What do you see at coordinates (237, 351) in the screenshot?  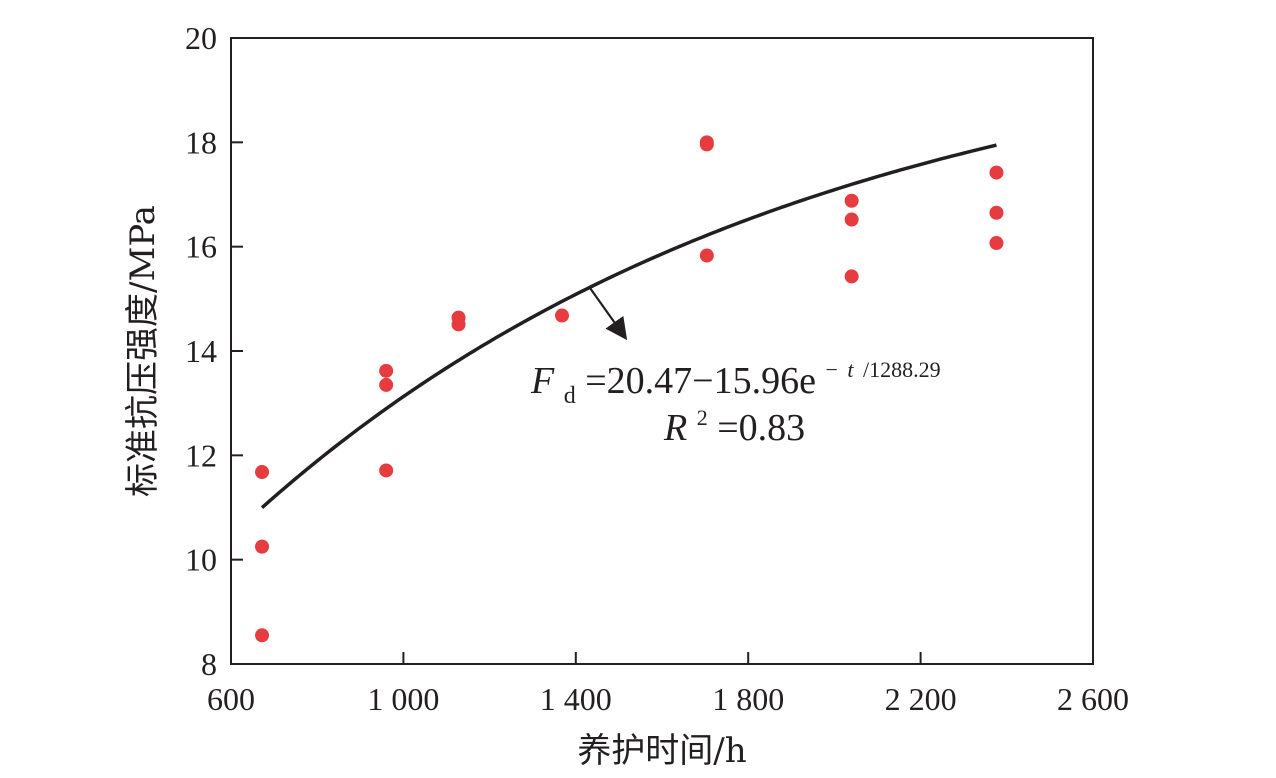 I see `y-ticks` at bounding box center [237, 351].